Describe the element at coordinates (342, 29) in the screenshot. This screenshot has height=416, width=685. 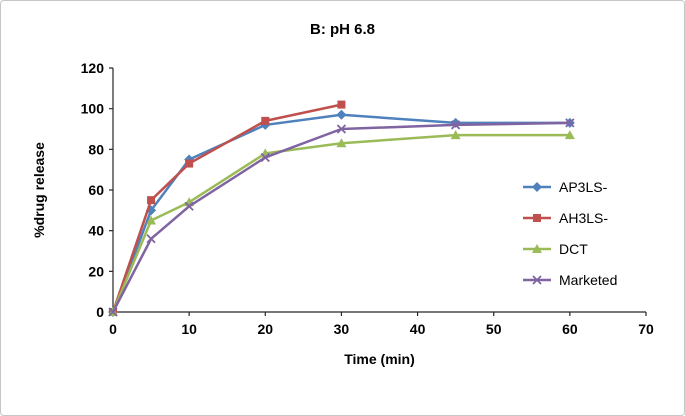
I see `chart-title: B: pH 6.8` at that location.